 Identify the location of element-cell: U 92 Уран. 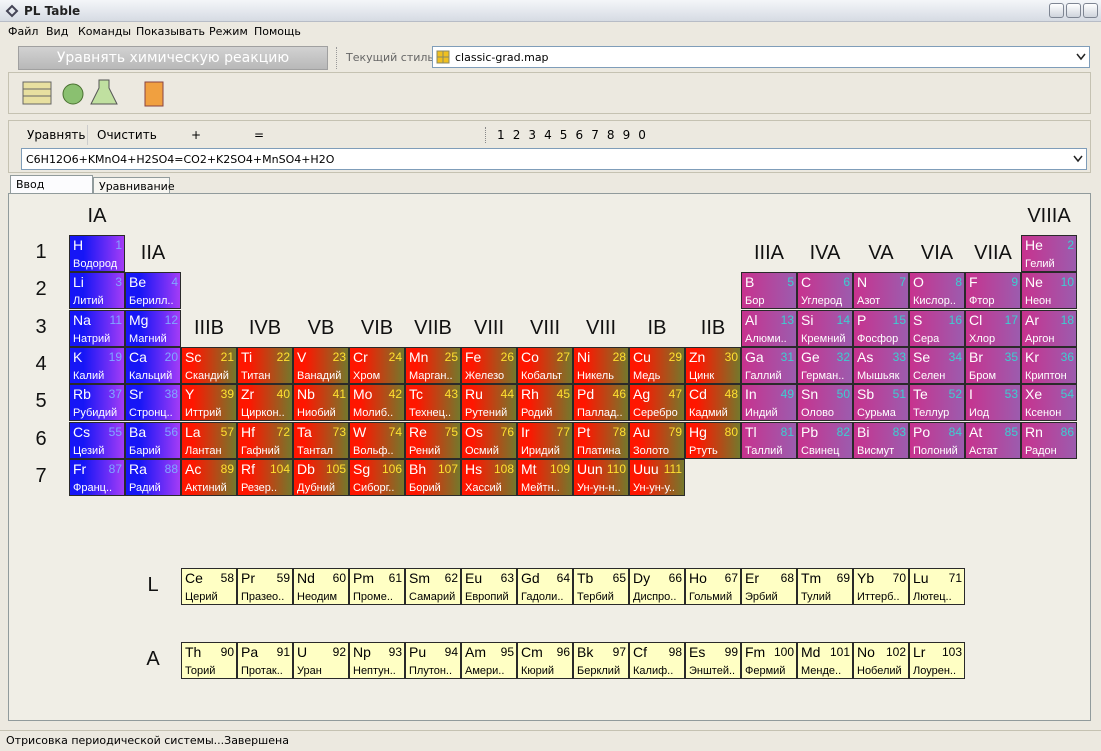
(321, 660).